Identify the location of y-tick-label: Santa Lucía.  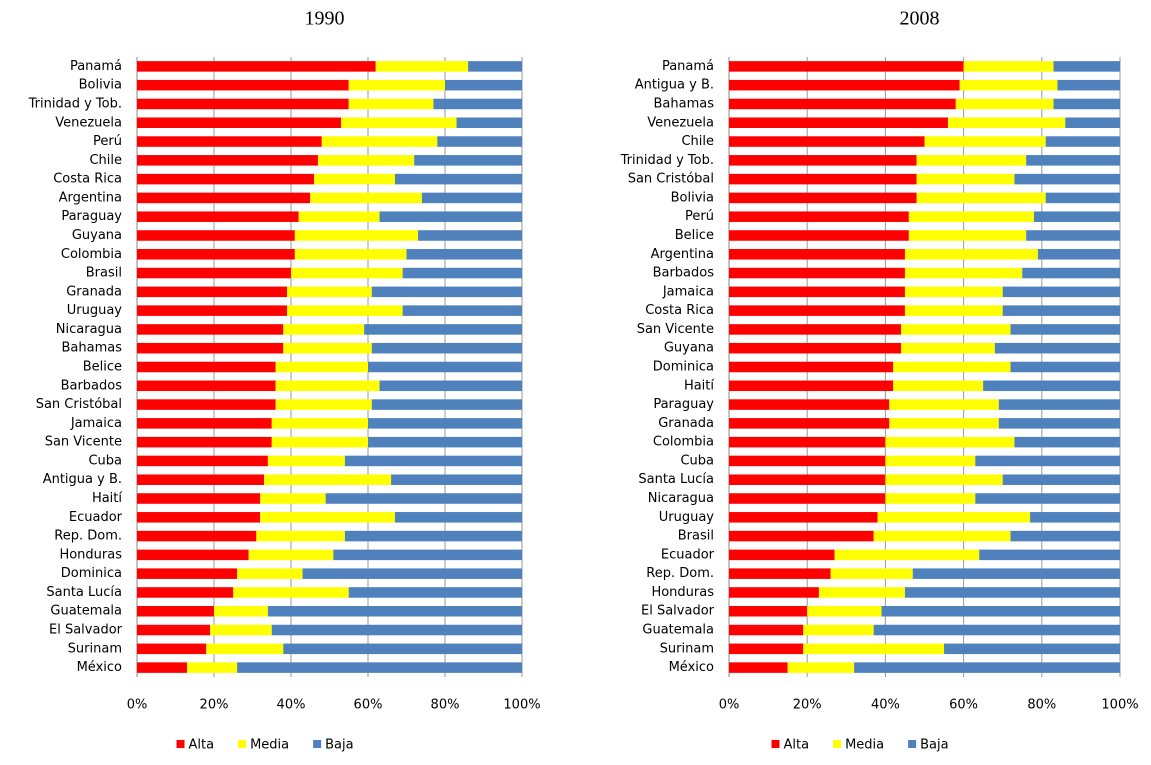
(676, 479).